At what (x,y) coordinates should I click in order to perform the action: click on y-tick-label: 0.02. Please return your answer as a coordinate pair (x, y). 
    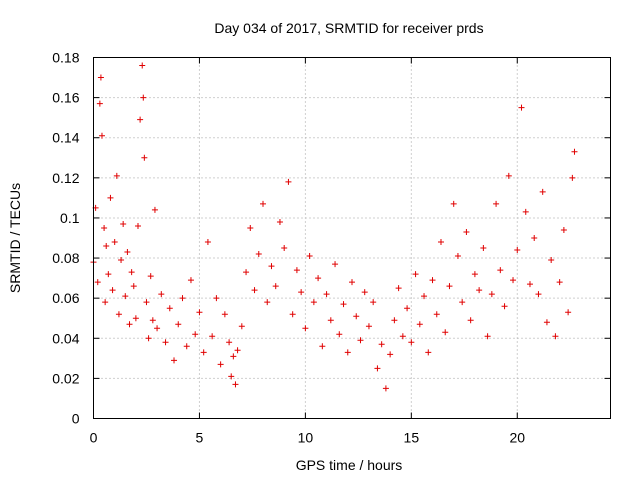
    Looking at the image, I should click on (65, 378).